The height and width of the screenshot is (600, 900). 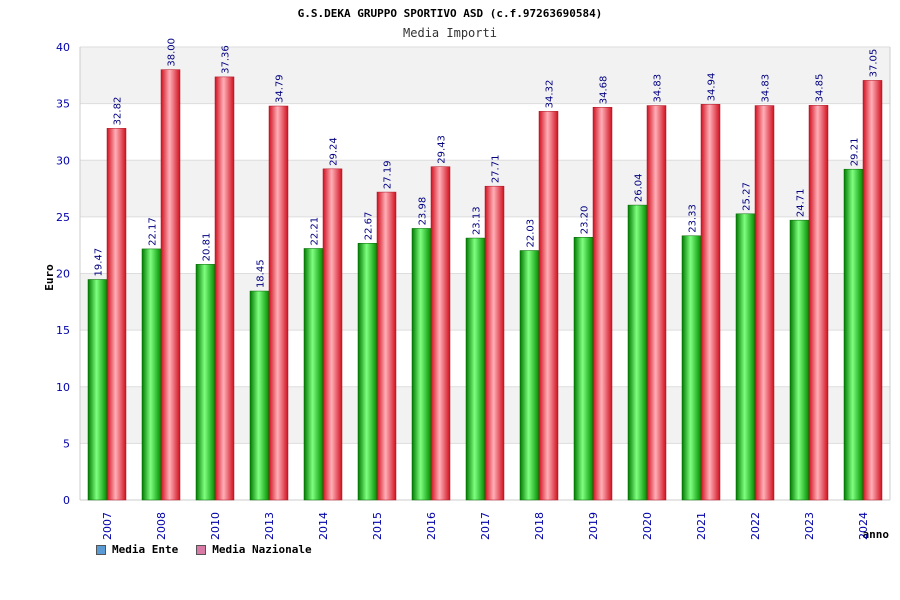 I want to click on bar-value-label: 23.20, so click(x=585, y=220).